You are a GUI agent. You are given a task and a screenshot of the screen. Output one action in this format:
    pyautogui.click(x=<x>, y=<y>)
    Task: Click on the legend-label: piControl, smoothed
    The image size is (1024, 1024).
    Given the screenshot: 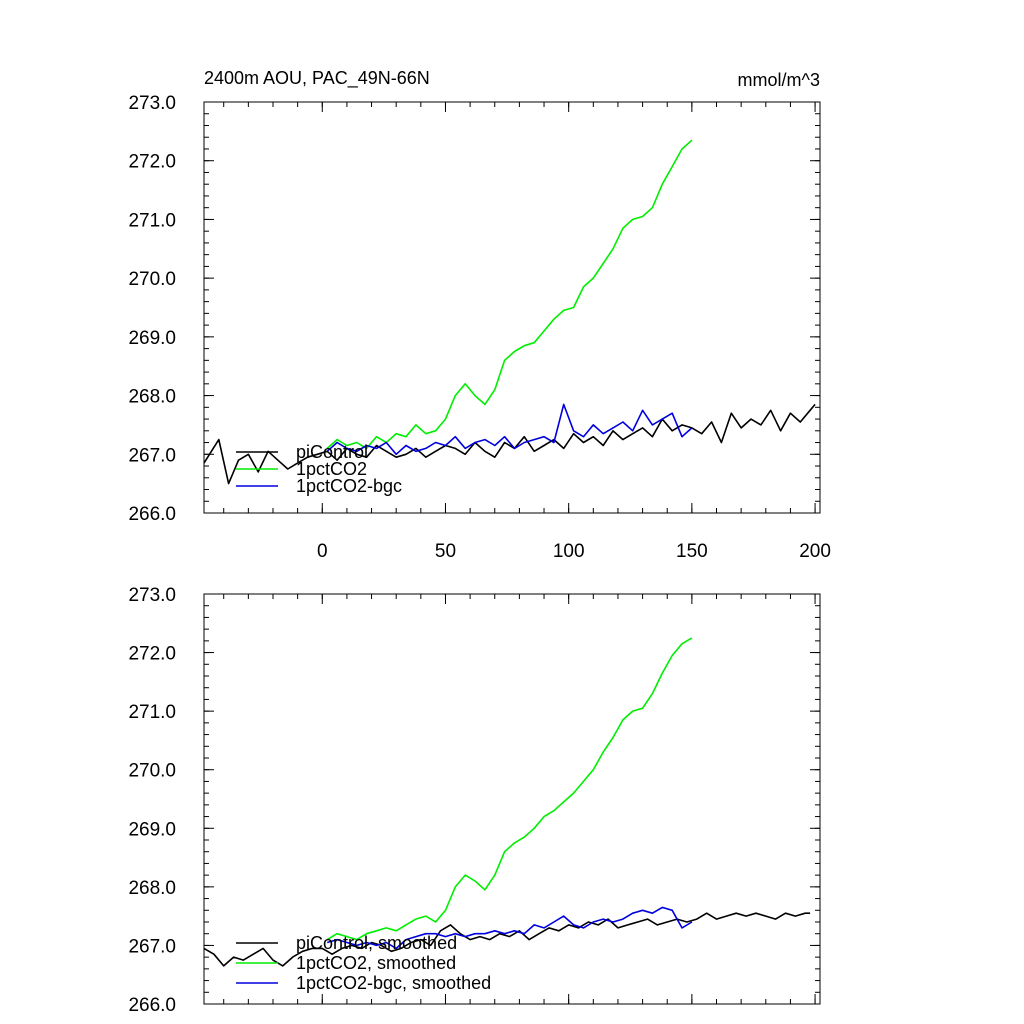 What is the action you would take?
    pyautogui.click(x=376, y=943)
    